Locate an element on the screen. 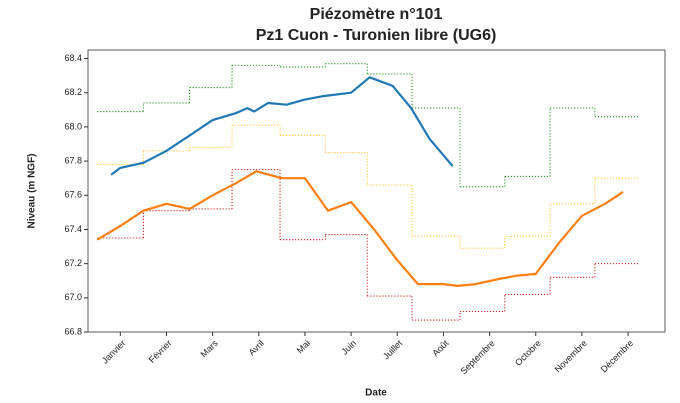 The image size is (680, 403). x-axis-label: Date is located at coordinates (376, 393).